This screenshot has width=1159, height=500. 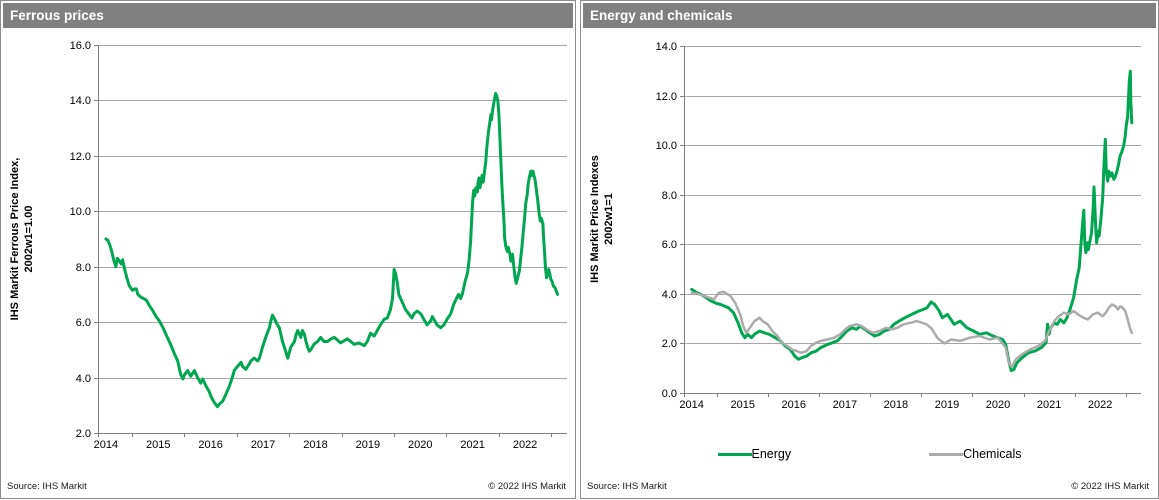 What do you see at coordinates (869, 15) in the screenshot?
I see `panel-title-energy-chemicals: Energy and chemicals` at bounding box center [869, 15].